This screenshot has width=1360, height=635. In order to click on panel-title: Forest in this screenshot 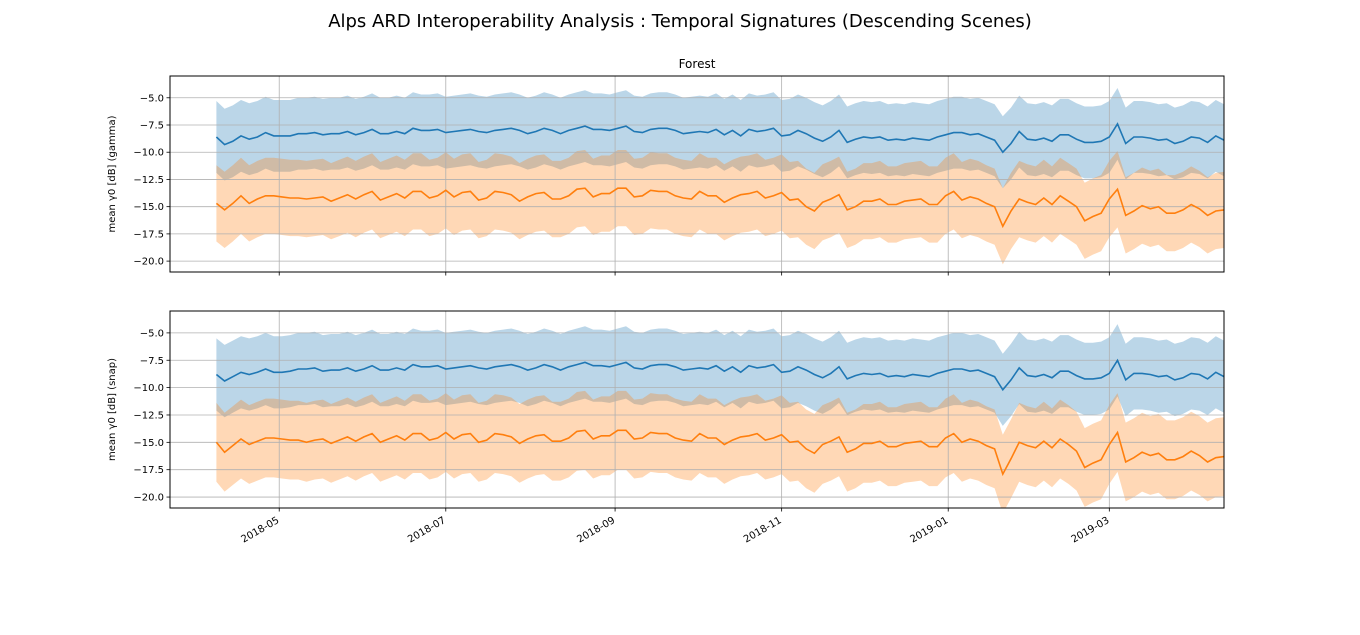, I will do `click(697, 64)`.